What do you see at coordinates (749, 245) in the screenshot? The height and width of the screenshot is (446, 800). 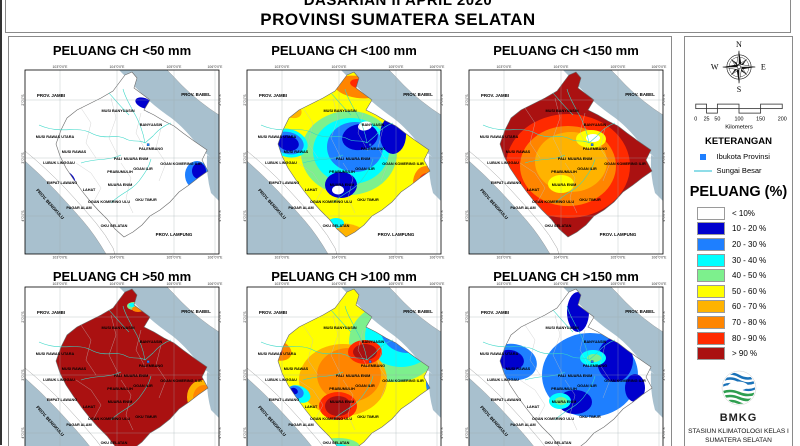 I see `legend-label: 20 - 30 %` at bounding box center [749, 245].